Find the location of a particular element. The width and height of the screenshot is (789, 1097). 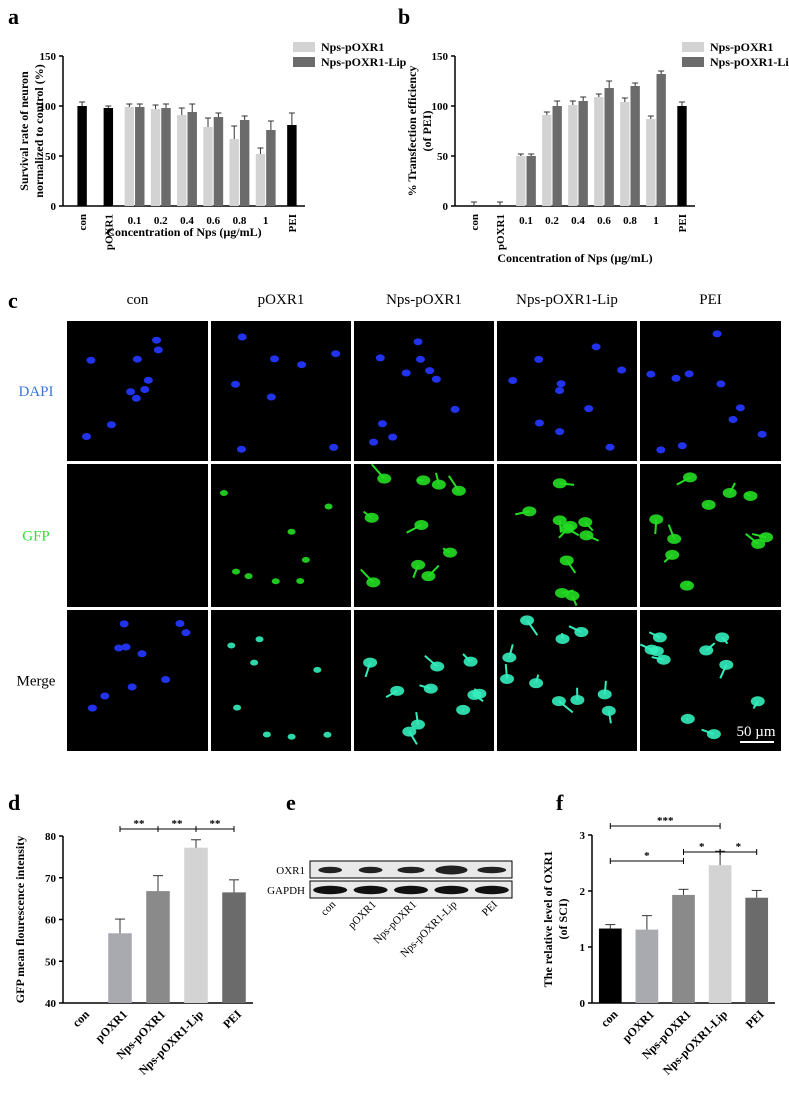

bar-Nps-pOXR1-Lip-0.8 is located at coordinates (635, 146).